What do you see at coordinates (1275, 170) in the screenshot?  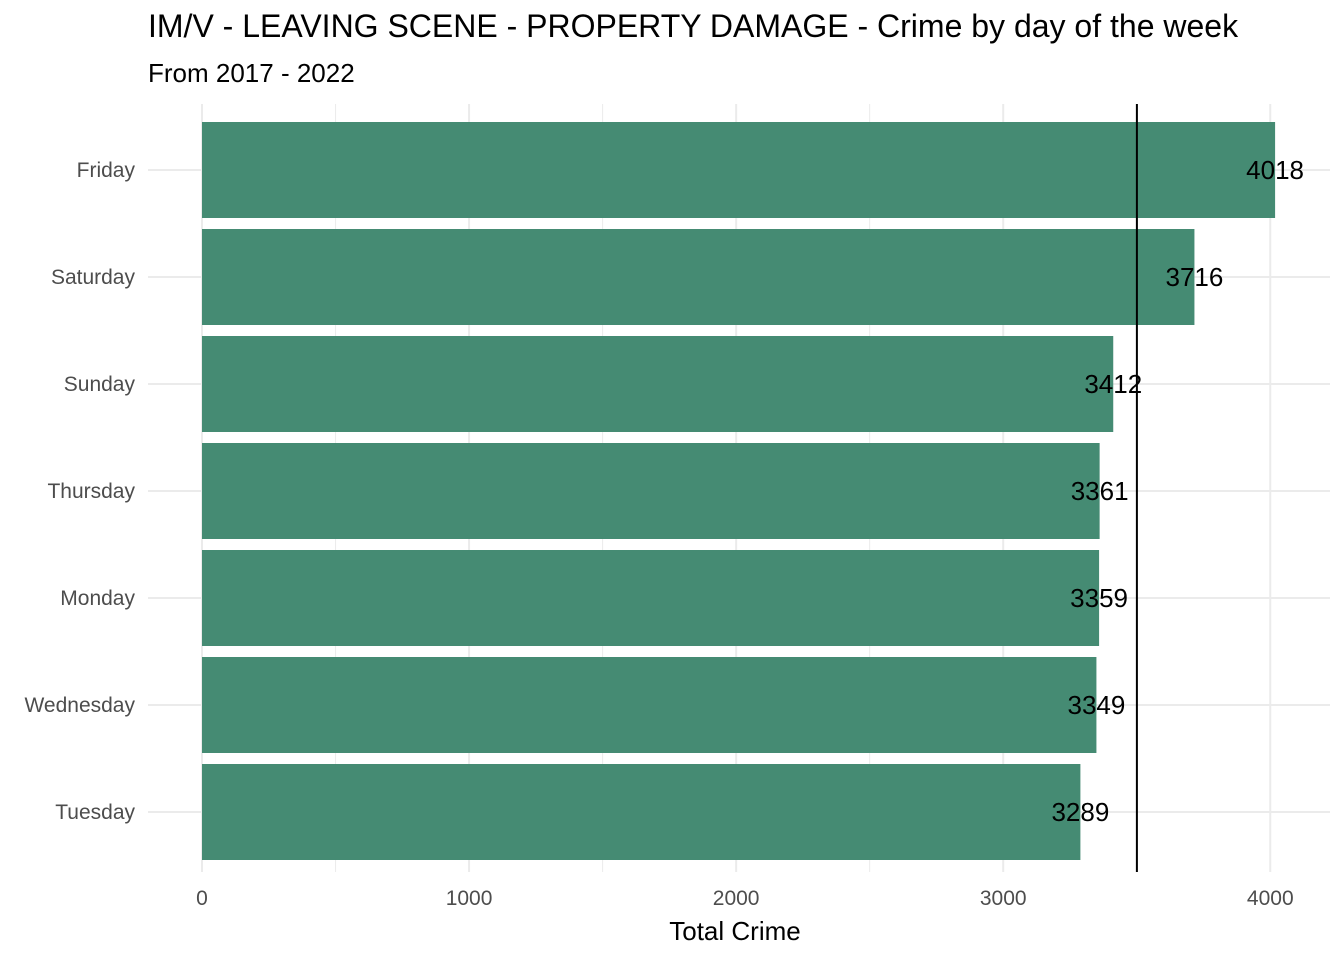 I see `data-label: 4018` at bounding box center [1275, 170].